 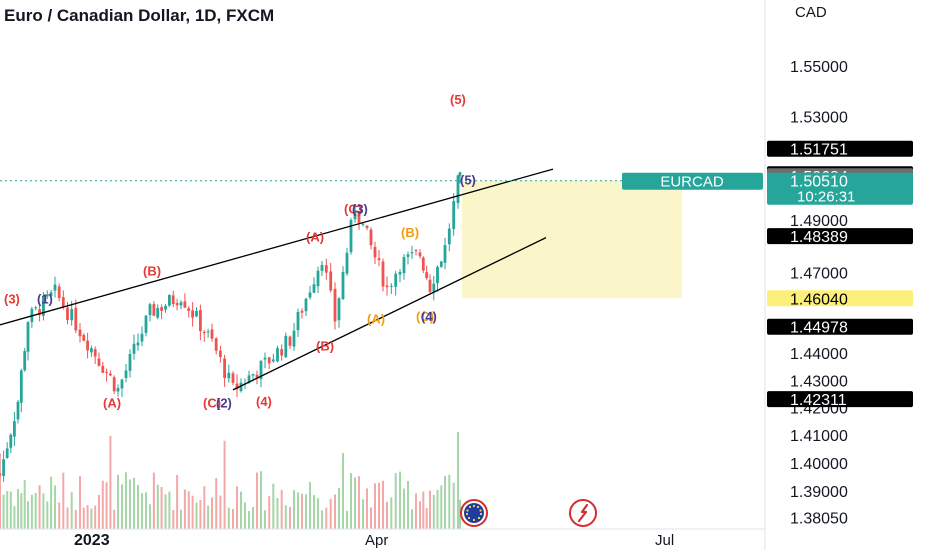 What do you see at coordinates (819, 436) in the screenshot?
I see `price-tick: 1.41000` at bounding box center [819, 436].